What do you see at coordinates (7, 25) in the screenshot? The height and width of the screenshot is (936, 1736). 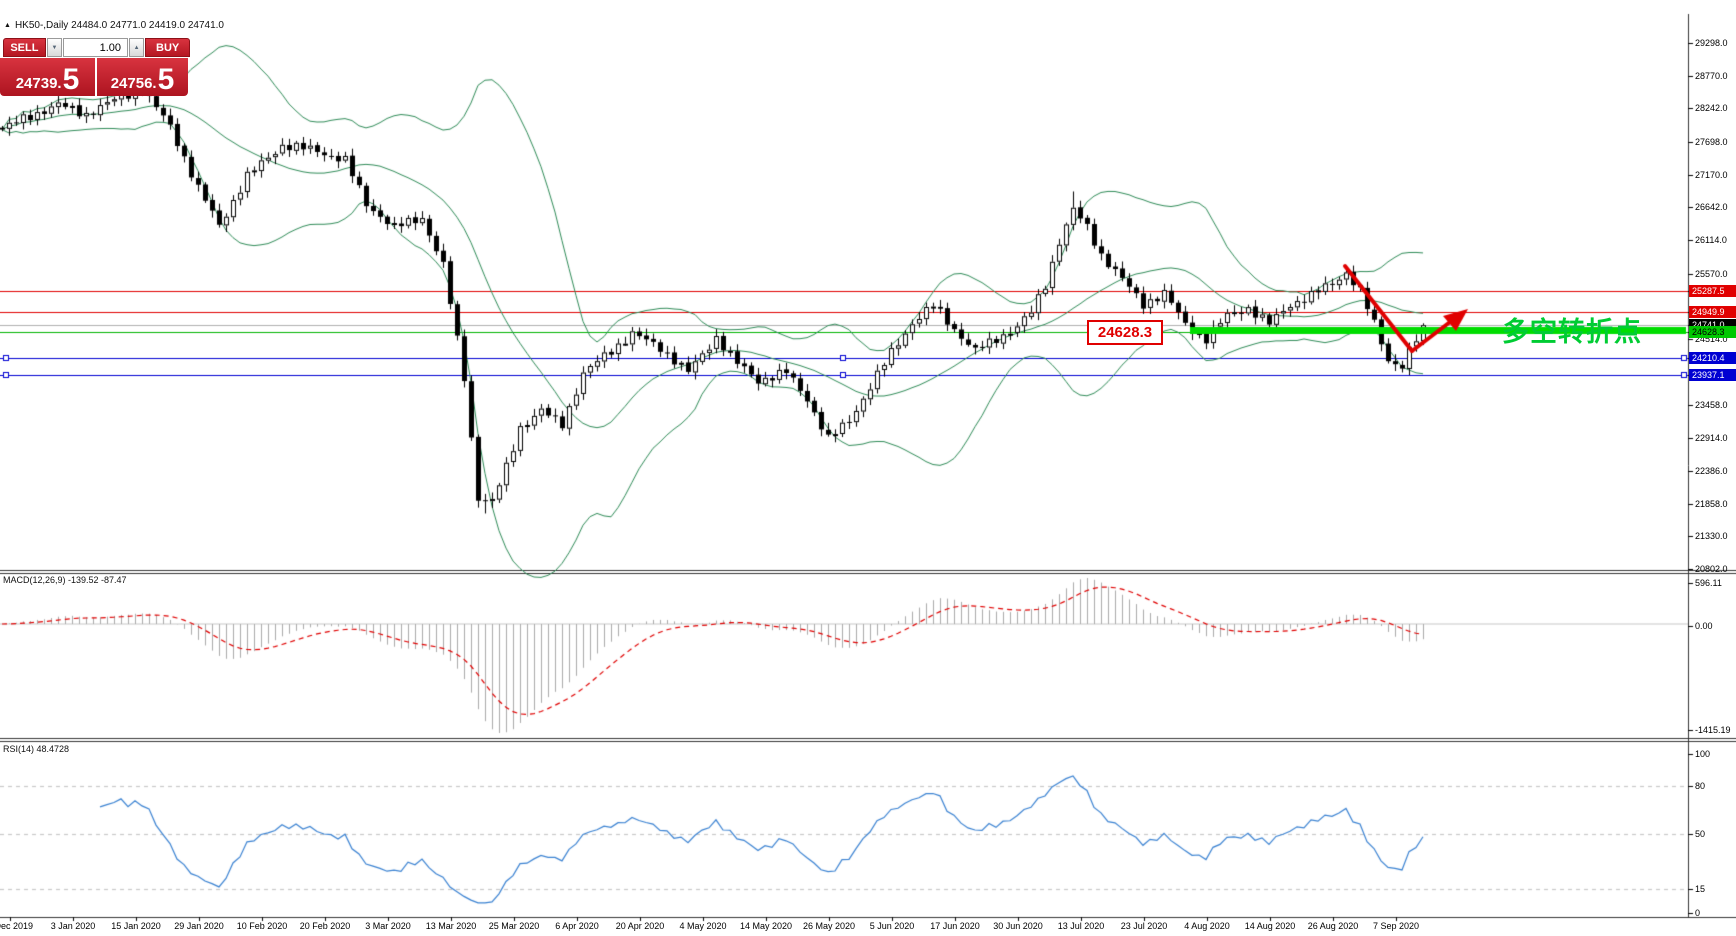 I see `object-marker-icon: ▲` at bounding box center [7, 25].